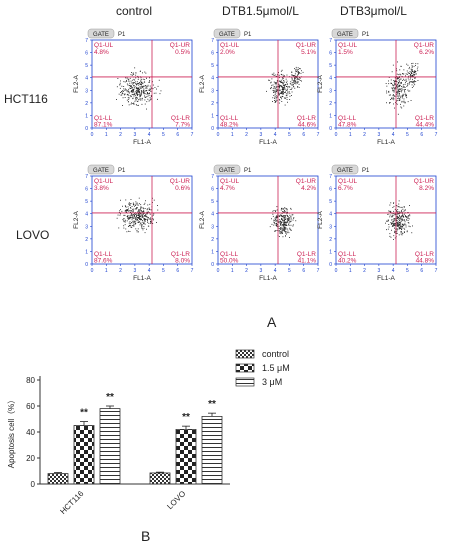 The height and width of the screenshot is (550, 466). I want to click on gate-tab, so click(101, 169).